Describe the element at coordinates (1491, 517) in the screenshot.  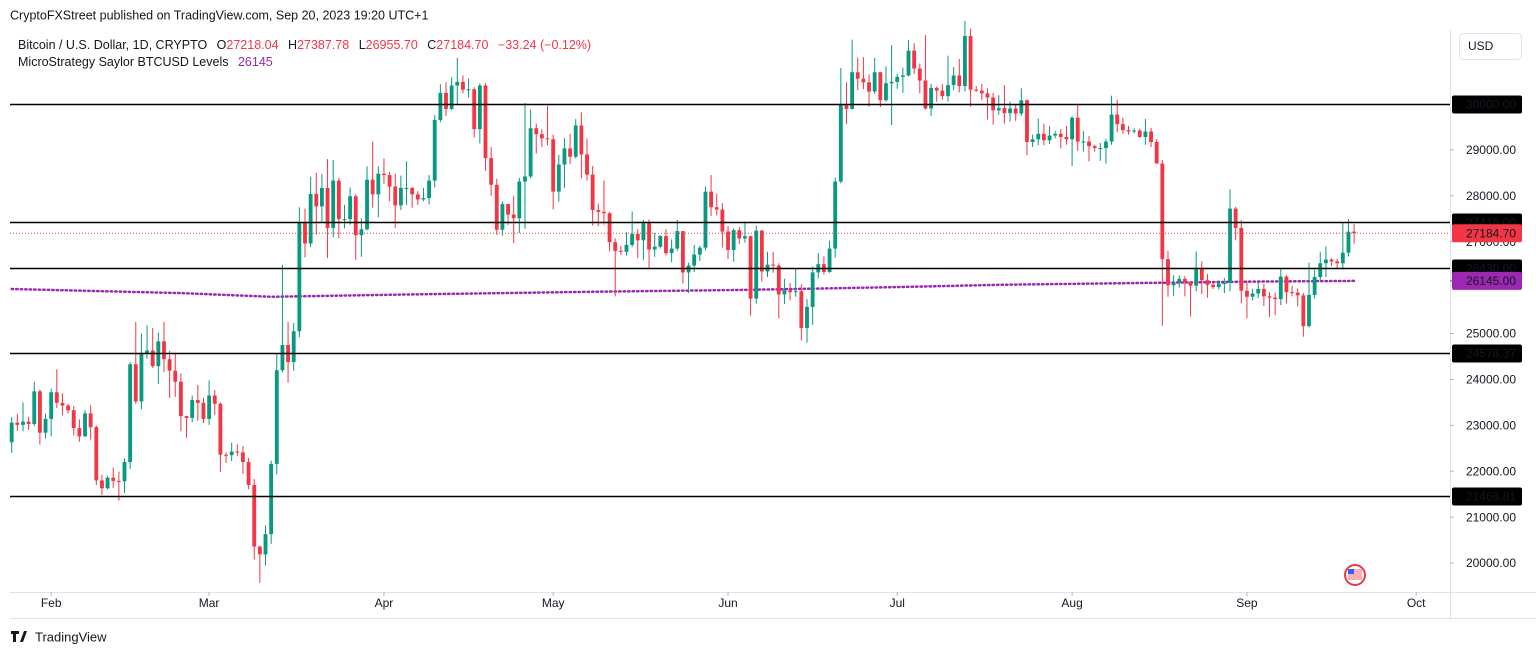
I see `y-tick-label: 21000.00` at that location.